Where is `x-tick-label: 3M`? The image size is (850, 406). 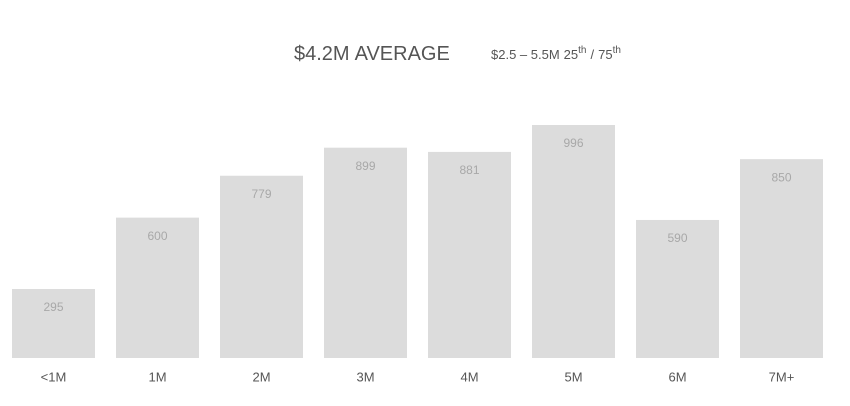
x-tick-label: 3M is located at coordinates (365, 376).